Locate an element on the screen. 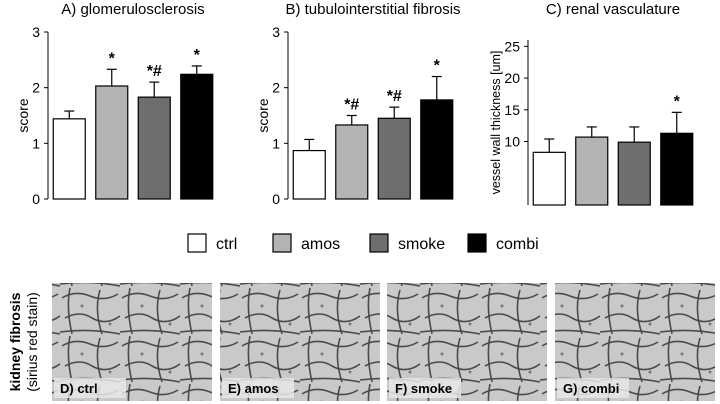 This screenshot has height=404, width=720. panel-label: E) amos is located at coordinates (253, 388).